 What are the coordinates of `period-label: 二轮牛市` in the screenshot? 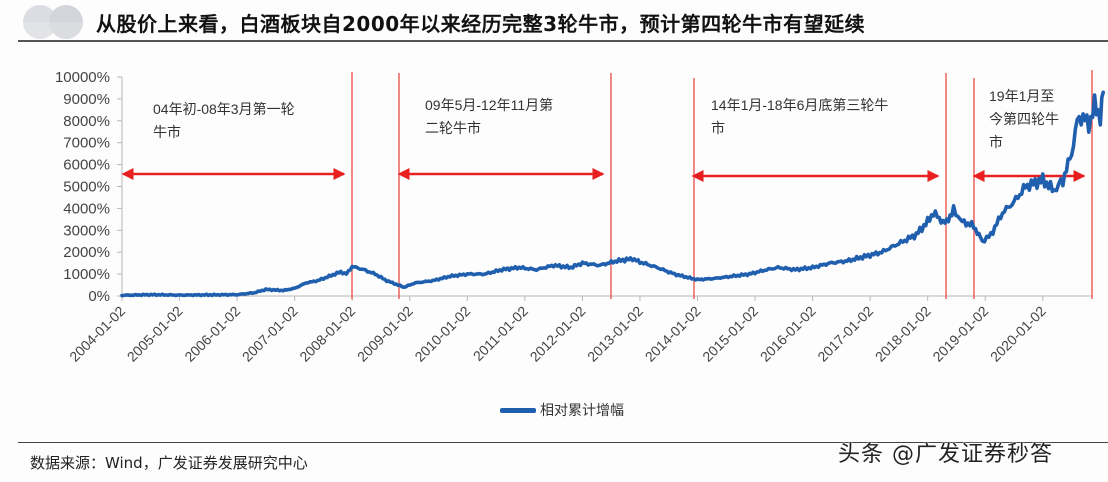 It's located at (453, 128).